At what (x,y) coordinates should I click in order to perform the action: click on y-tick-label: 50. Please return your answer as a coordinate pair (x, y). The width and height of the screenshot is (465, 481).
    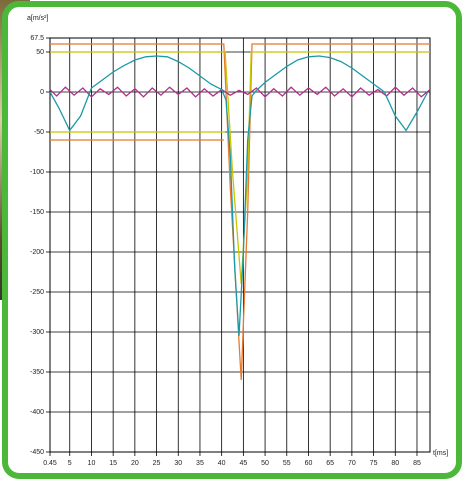
    Looking at the image, I should click on (40, 52).